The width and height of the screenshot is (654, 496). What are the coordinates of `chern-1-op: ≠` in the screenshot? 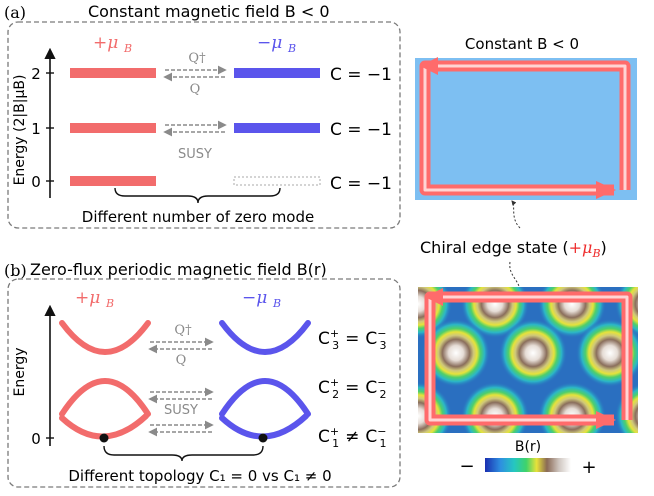 It's located at (352, 437).